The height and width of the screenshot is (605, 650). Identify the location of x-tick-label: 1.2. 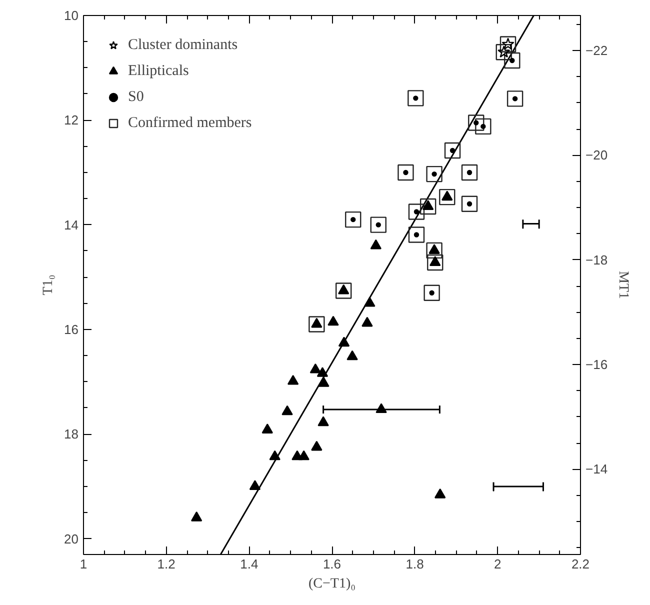
(166, 564).